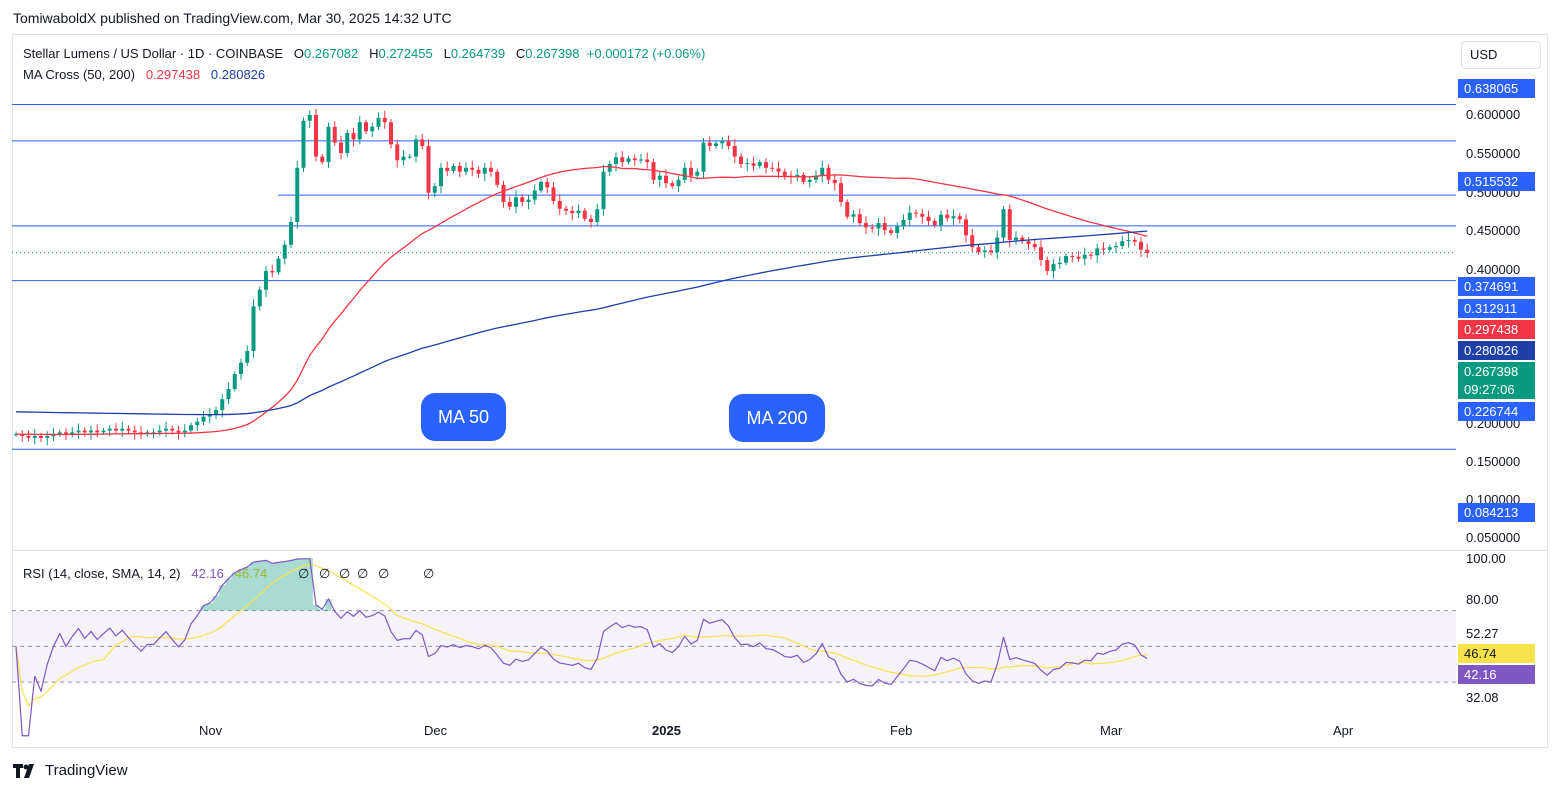 The width and height of the screenshot is (1561, 792). I want to click on change-value: +0.000172 (+0.06%), so click(646, 53).